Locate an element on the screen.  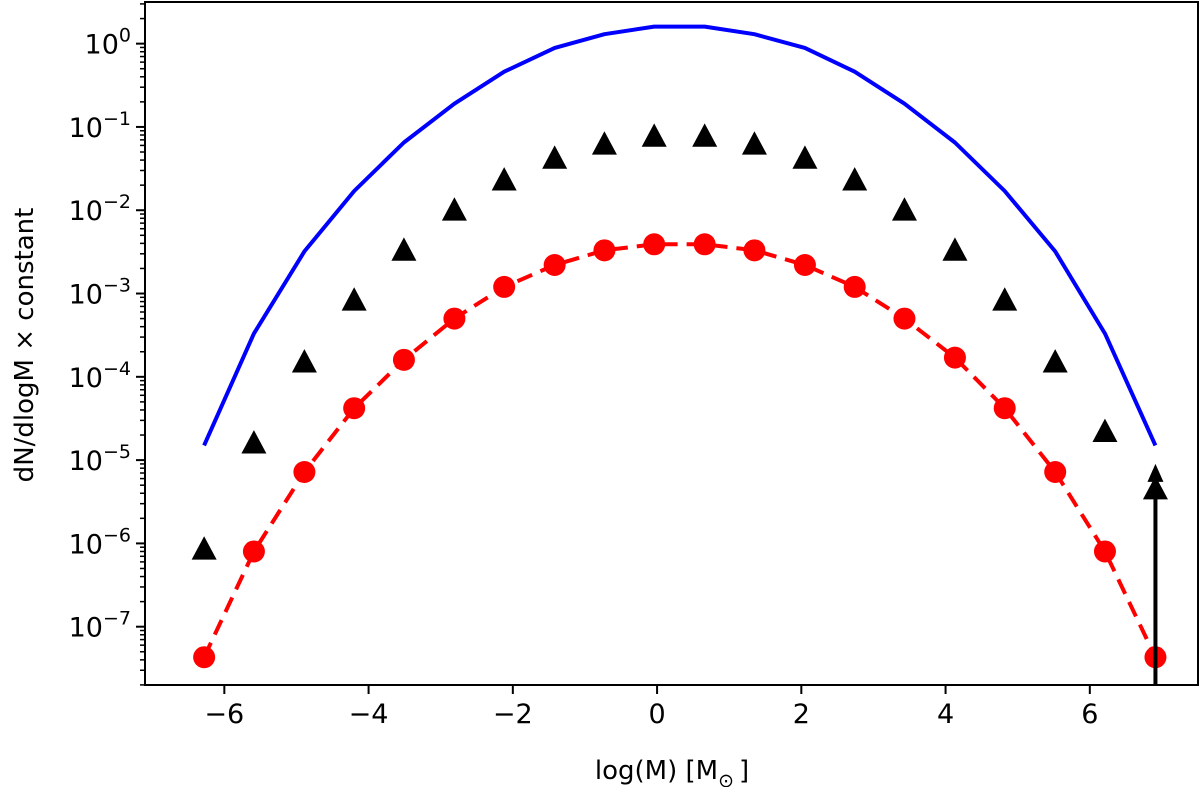
y-tick-label-7: 10⁻⁷ is located at coordinates (100, 626).